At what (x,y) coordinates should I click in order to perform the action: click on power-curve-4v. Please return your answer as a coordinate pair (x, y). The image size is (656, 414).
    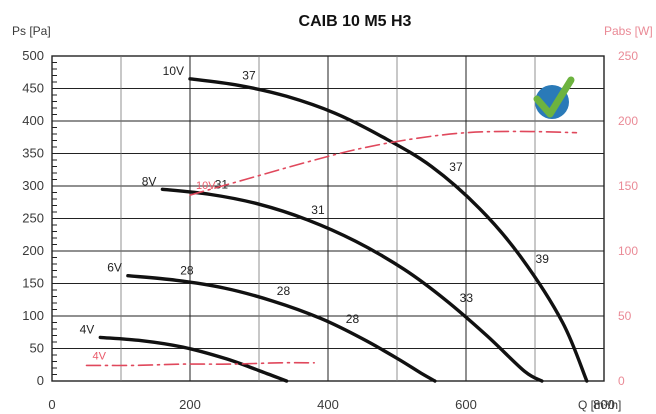
    Looking at the image, I should click on (200, 364).